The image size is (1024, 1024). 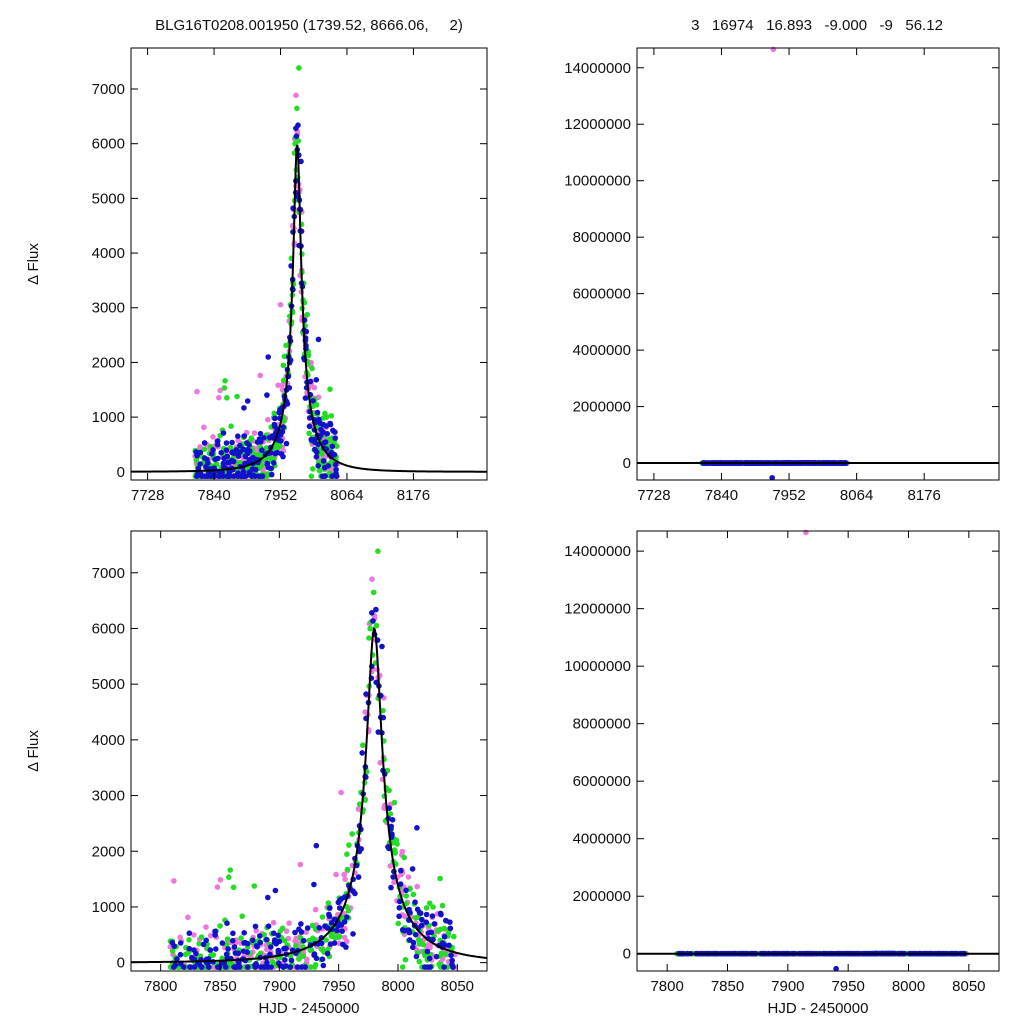 I want to click on x-tick-label: 7950, so click(x=847, y=986).